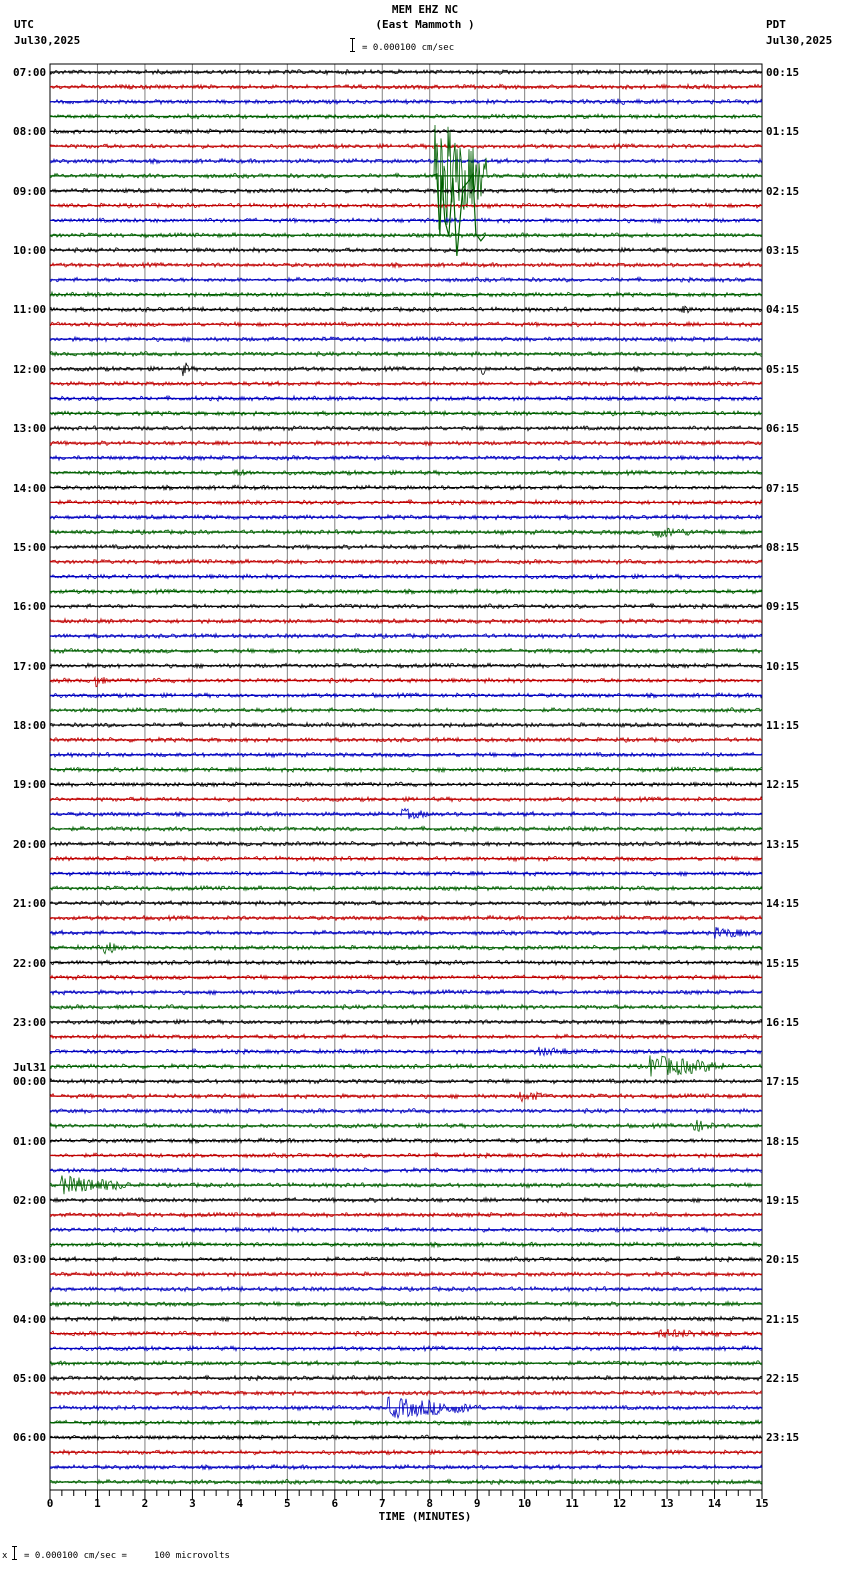 This screenshot has height=1584, width=850. Describe the element at coordinates (425, 24) in the screenshot. I see `station-location: (East Mammoth )` at that location.